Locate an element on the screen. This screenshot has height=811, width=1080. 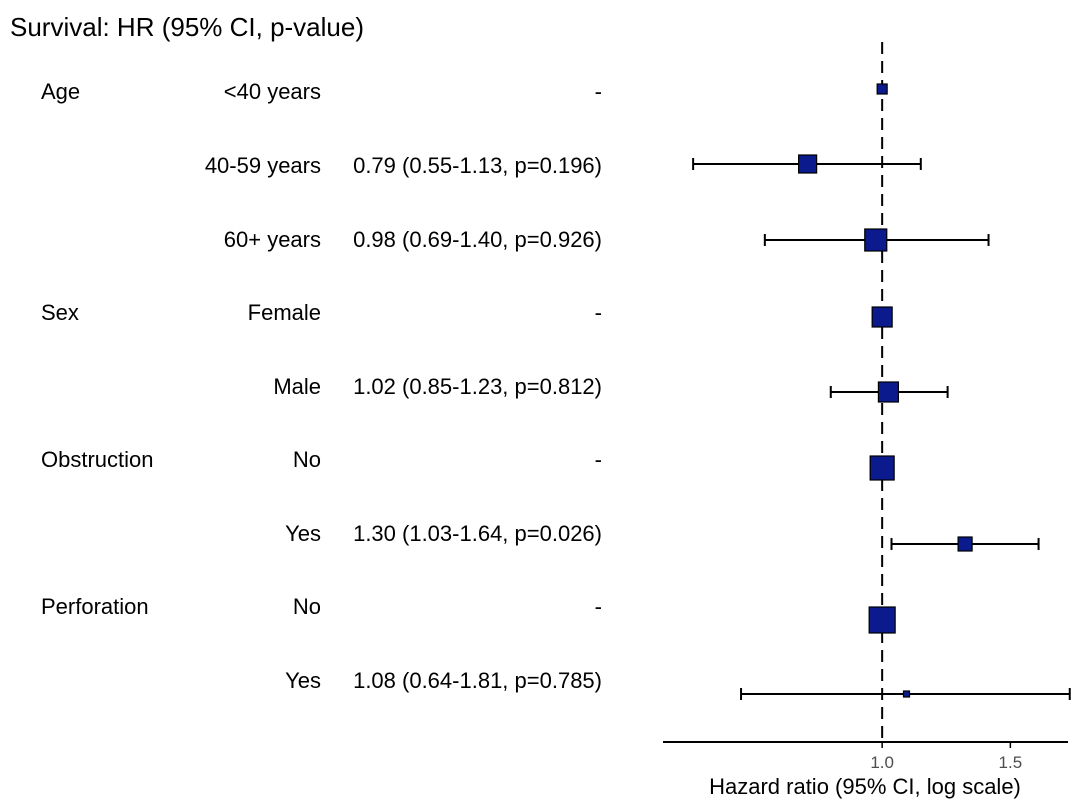
row-level: 60+ years is located at coordinates (272, 239).